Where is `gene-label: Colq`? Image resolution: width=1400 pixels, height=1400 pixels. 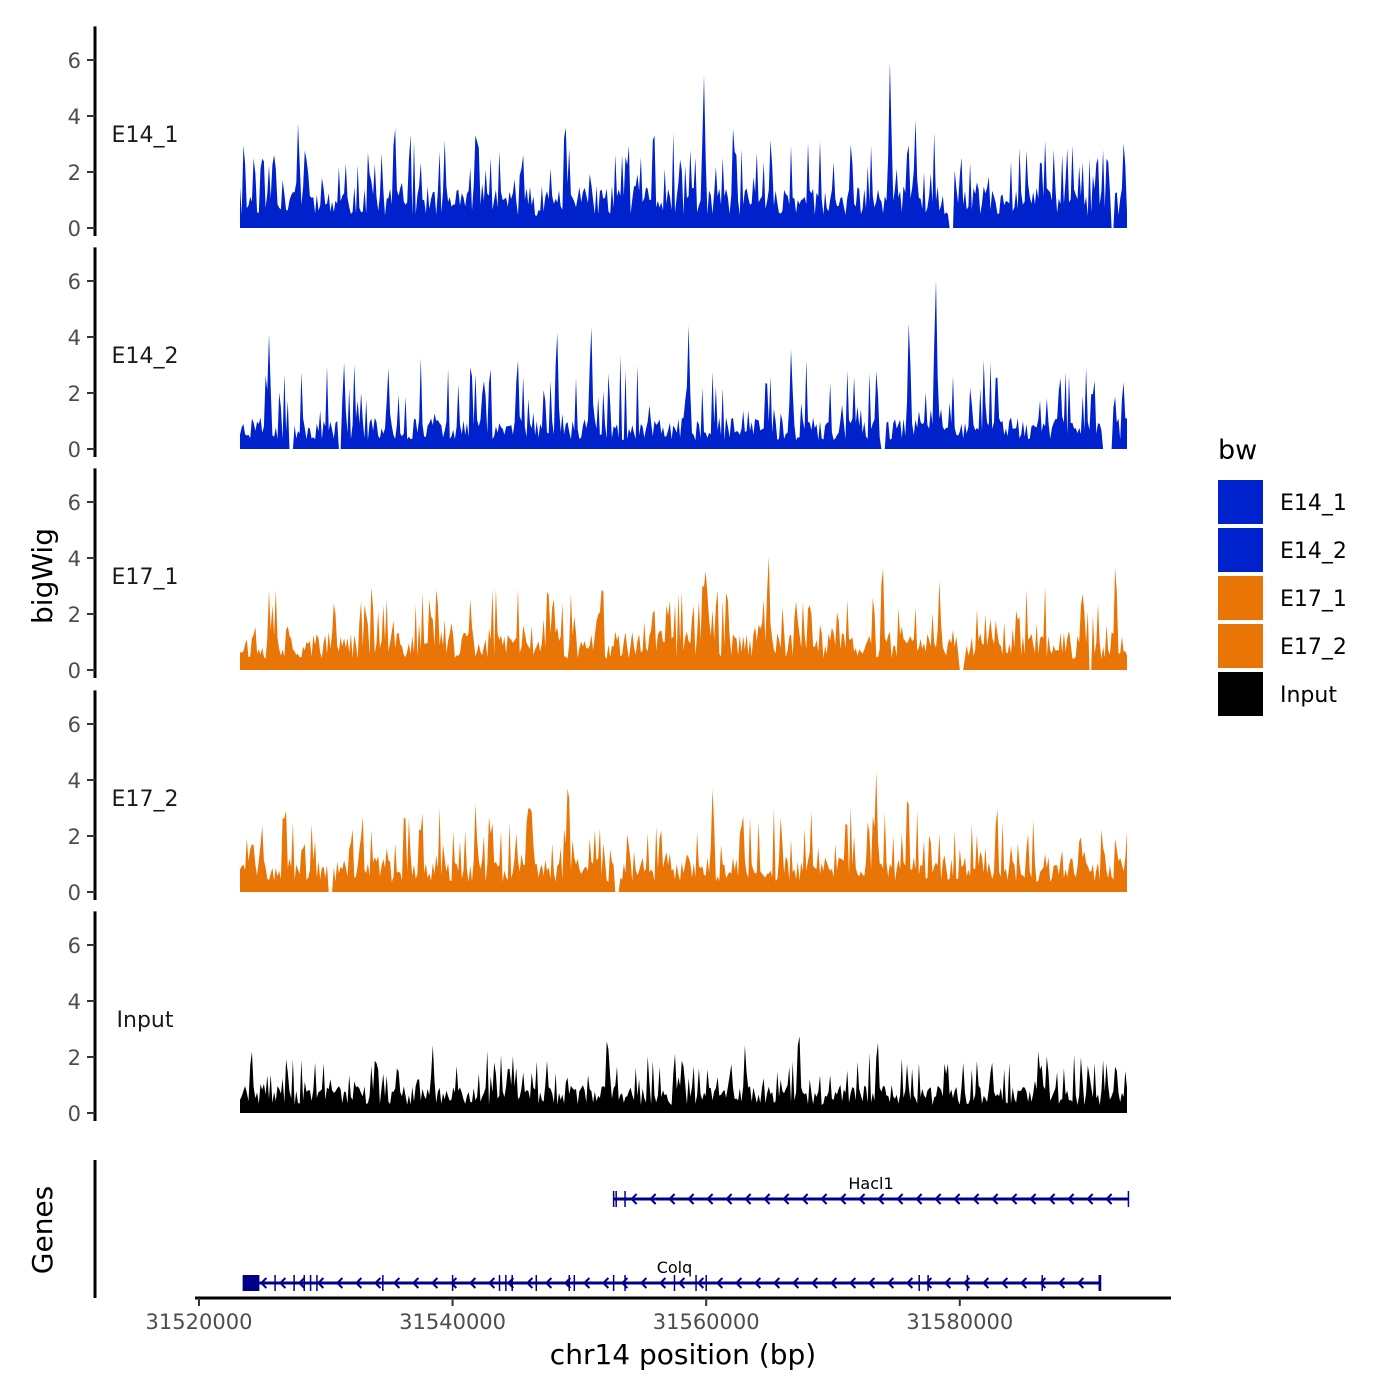
gene-label: Colq is located at coordinates (675, 1267).